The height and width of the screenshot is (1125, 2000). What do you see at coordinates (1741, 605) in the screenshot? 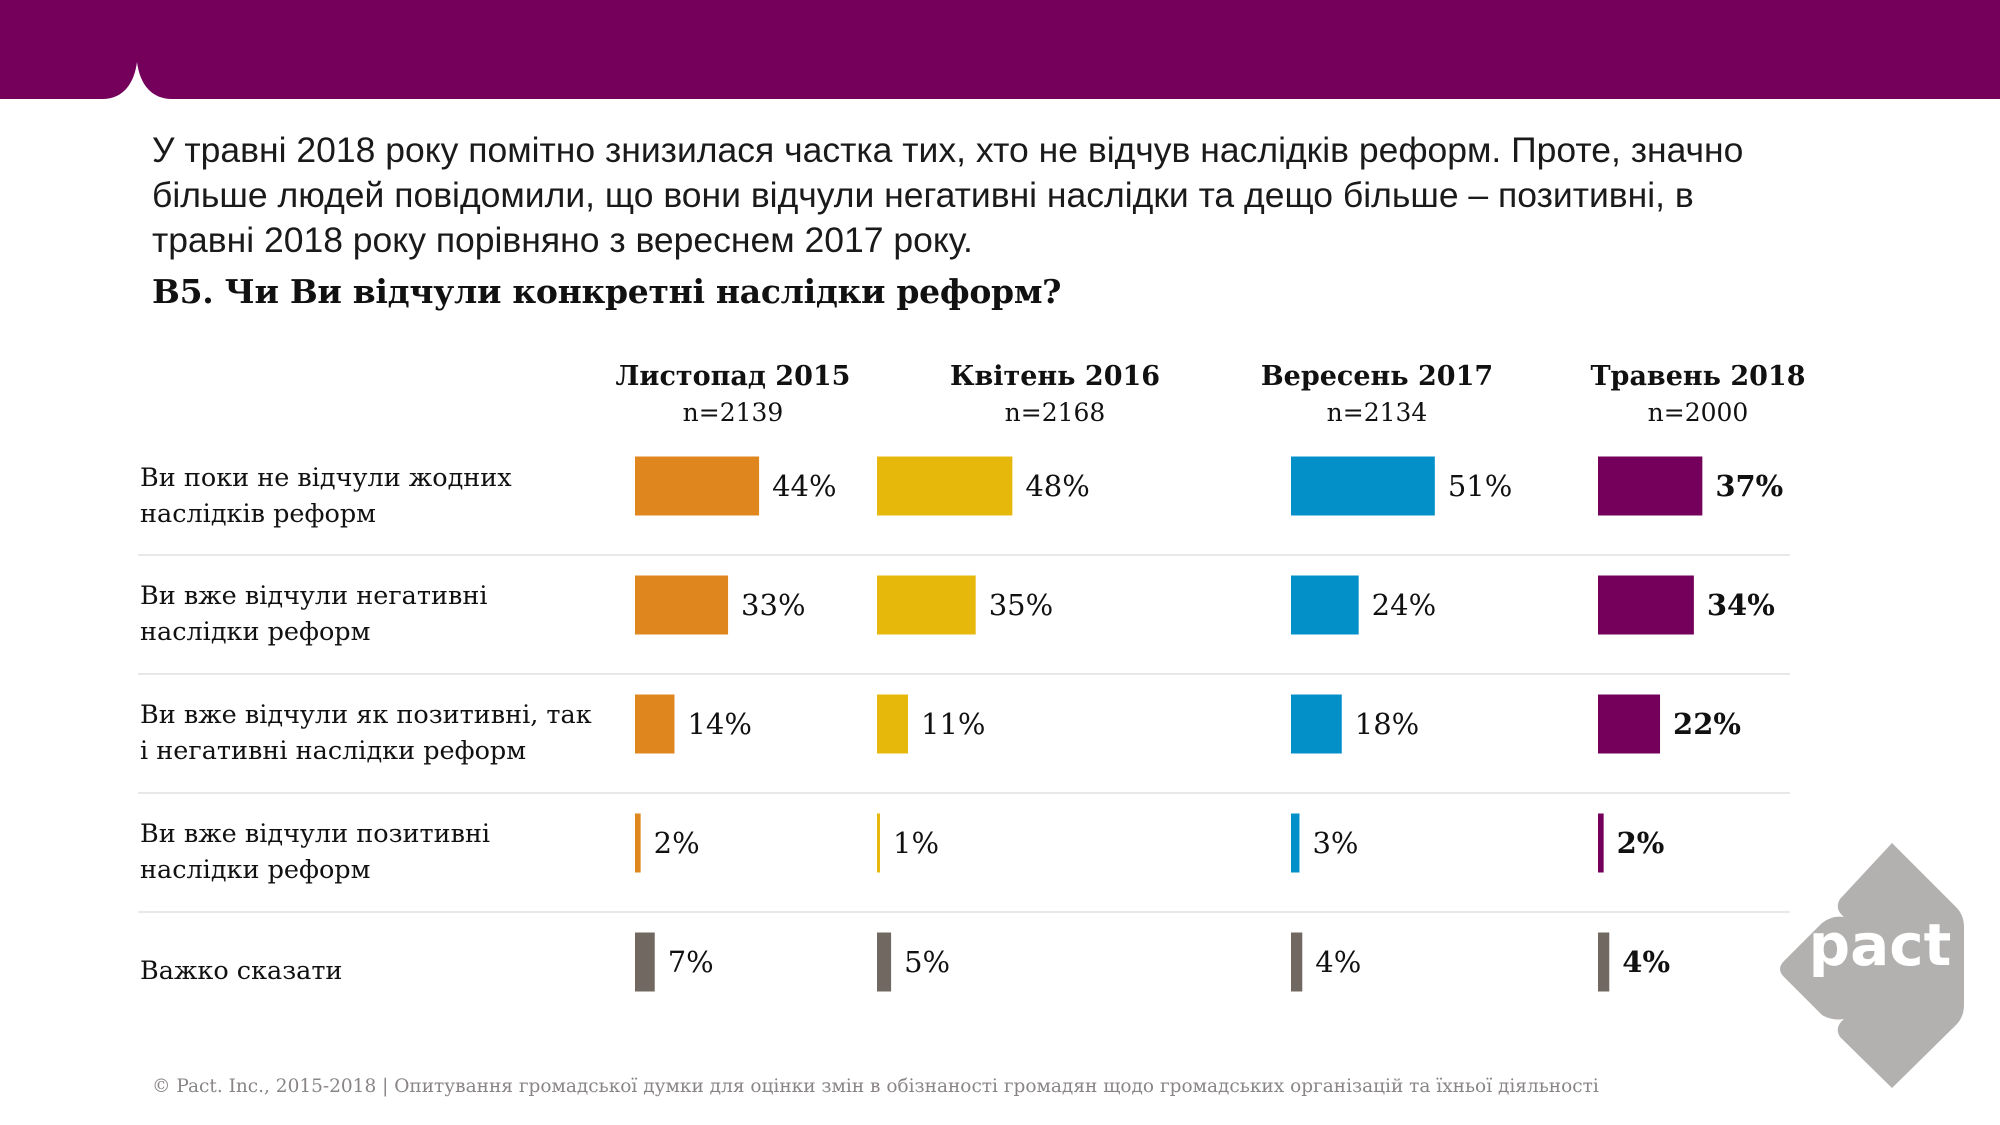
I see `bar-value-label: 34%` at bounding box center [1741, 605].